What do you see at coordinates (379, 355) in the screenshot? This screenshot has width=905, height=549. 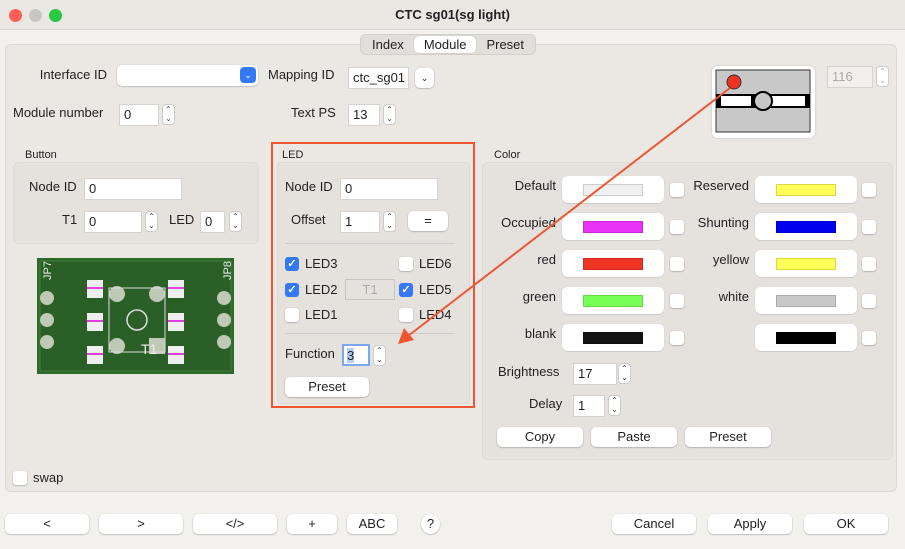 I see `function-stepper: ⌃ ⌄` at bounding box center [379, 355].